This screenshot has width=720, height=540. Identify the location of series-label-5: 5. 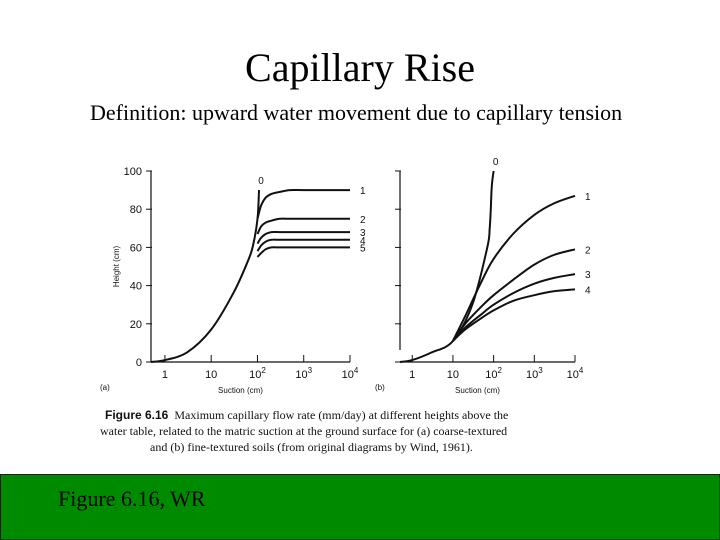
(363, 248).